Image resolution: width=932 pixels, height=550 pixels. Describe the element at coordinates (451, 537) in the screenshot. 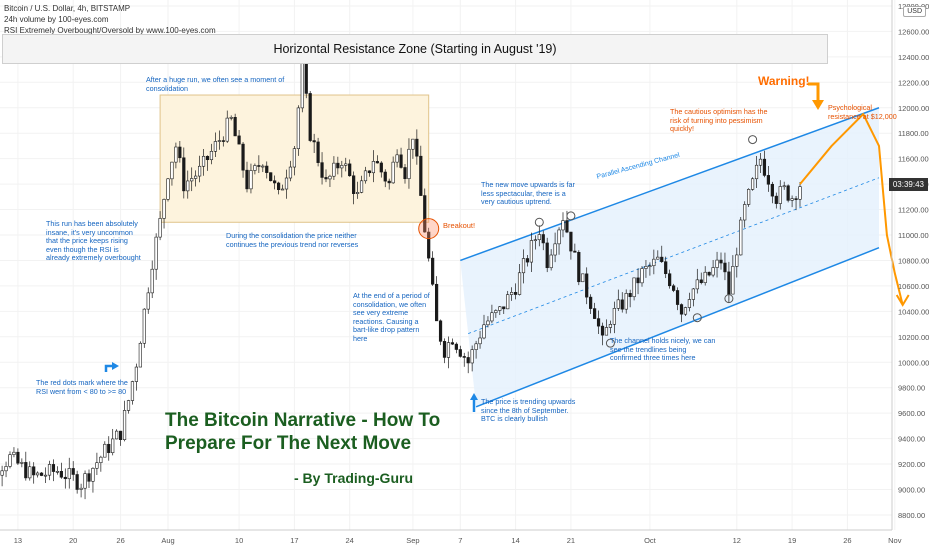

I see `x-axis: 13 20 26 Aug 10 17 24 Sep 7 14 21 Oct 12 19 26 Nov` at that location.